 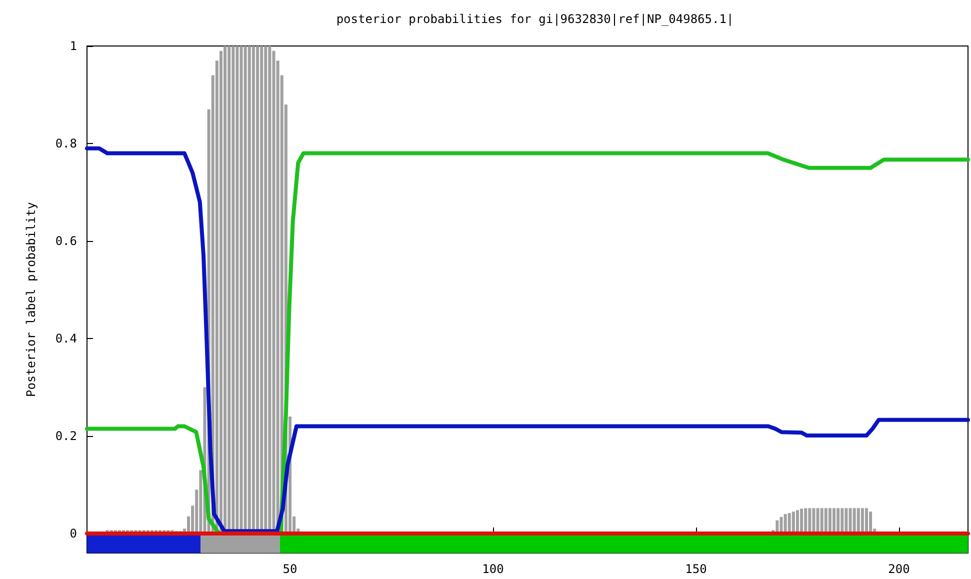 What do you see at coordinates (66, 436) in the screenshot?
I see `y-tick-label: 0.2` at bounding box center [66, 436].